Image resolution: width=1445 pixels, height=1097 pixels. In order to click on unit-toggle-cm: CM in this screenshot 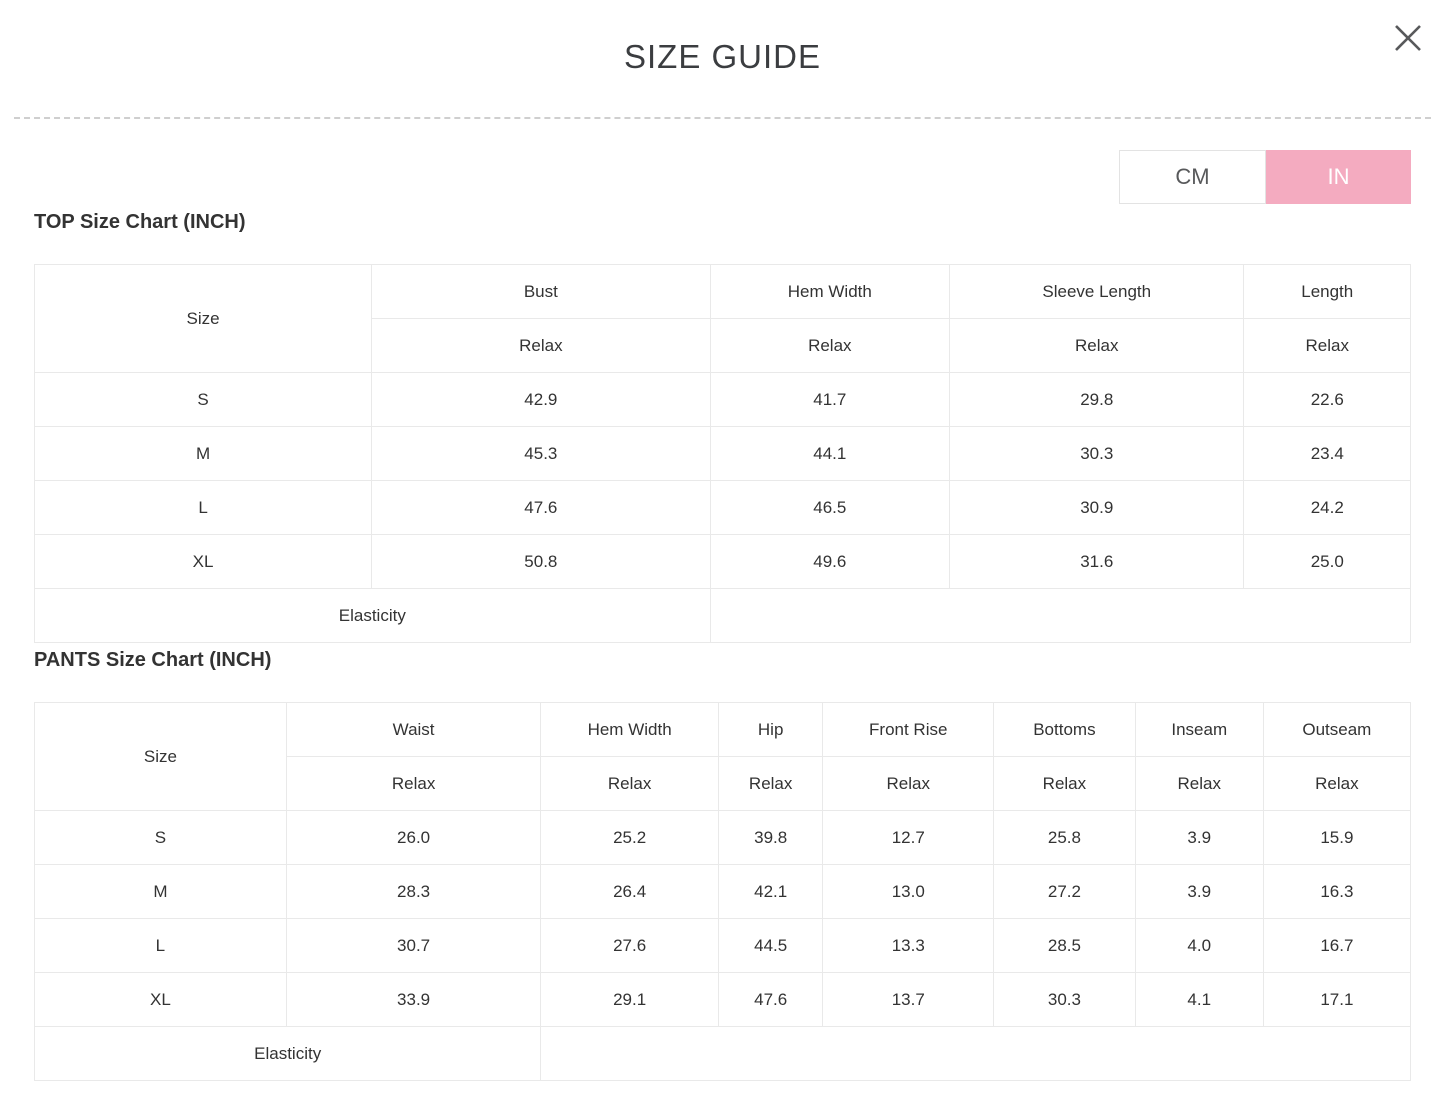, I will do `click(1192, 177)`.